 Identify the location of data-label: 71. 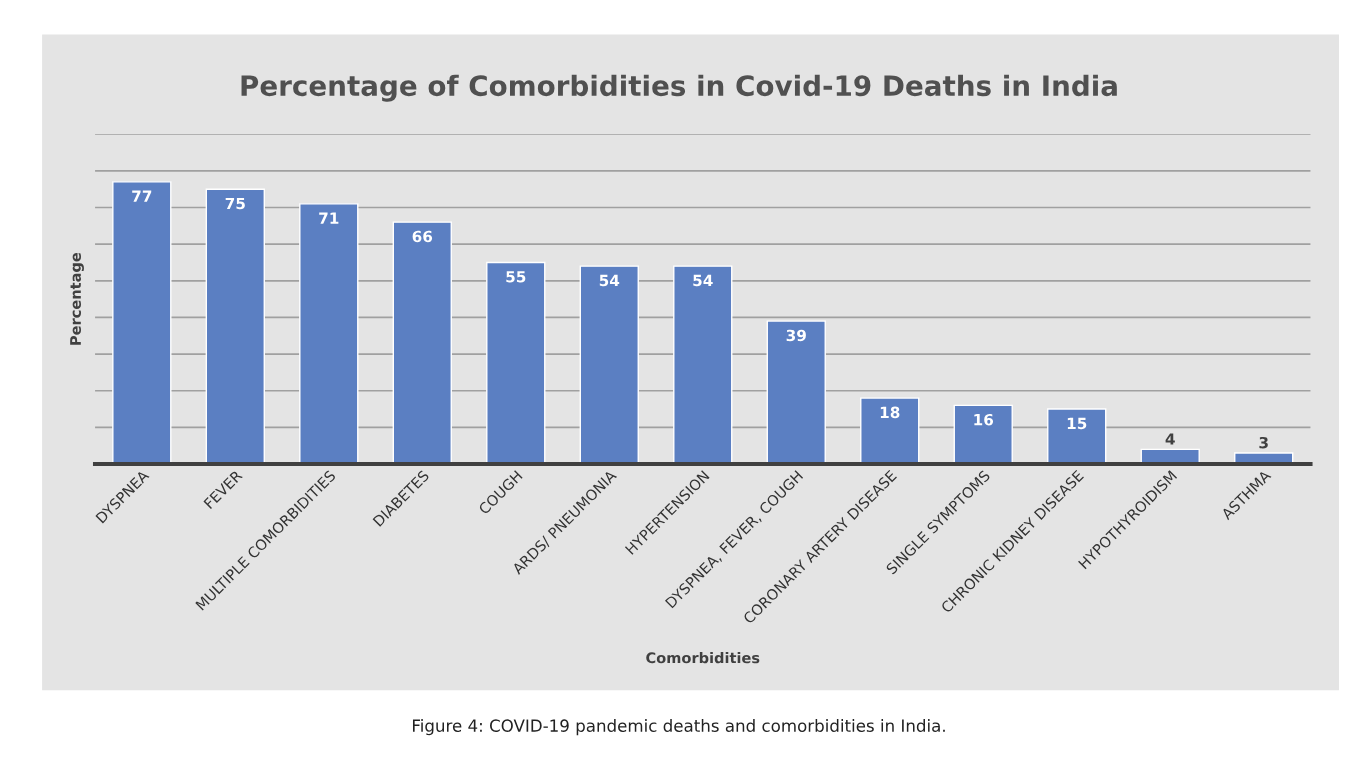
(329, 218).